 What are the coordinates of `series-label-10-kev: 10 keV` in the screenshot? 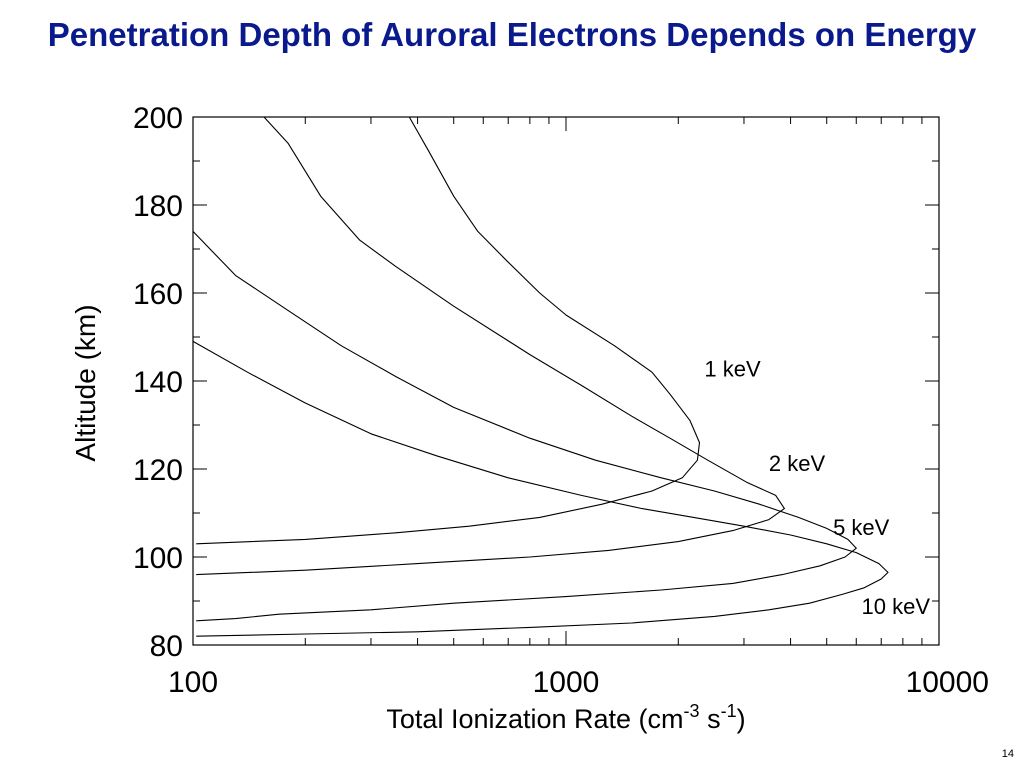 It's located at (896, 606).